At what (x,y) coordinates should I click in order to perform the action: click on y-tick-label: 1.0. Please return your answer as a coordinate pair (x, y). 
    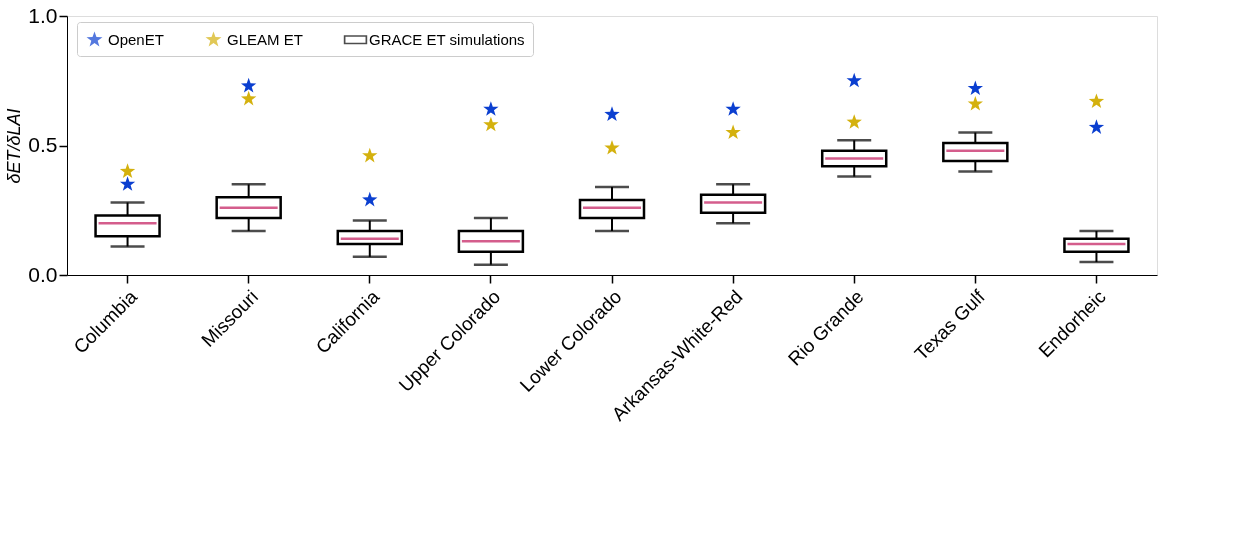
    Looking at the image, I should click on (43, 15).